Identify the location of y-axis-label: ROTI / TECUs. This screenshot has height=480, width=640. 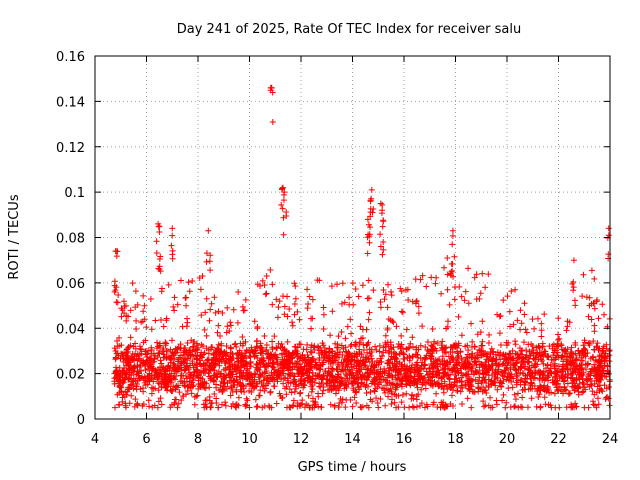
(14, 236).